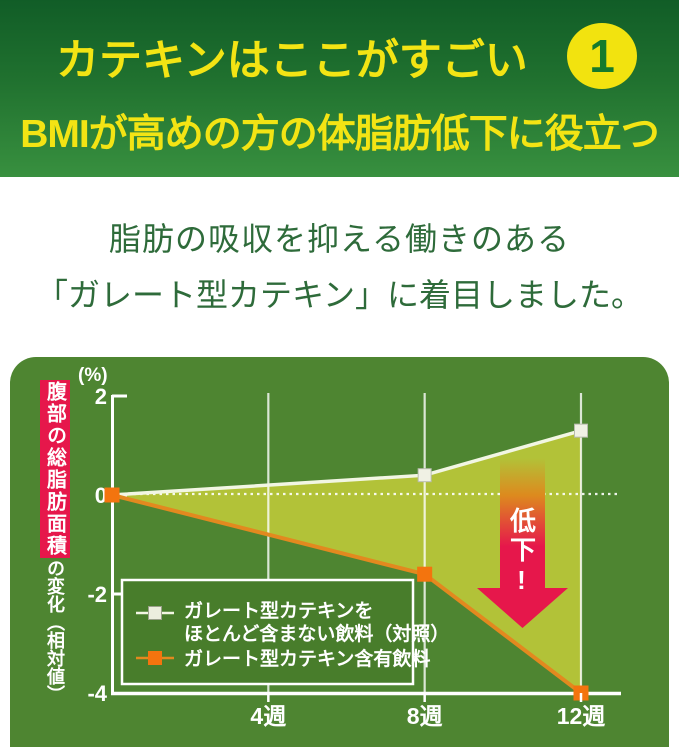 The image size is (679, 747). I want to click on marker-control-8w, so click(424, 475).